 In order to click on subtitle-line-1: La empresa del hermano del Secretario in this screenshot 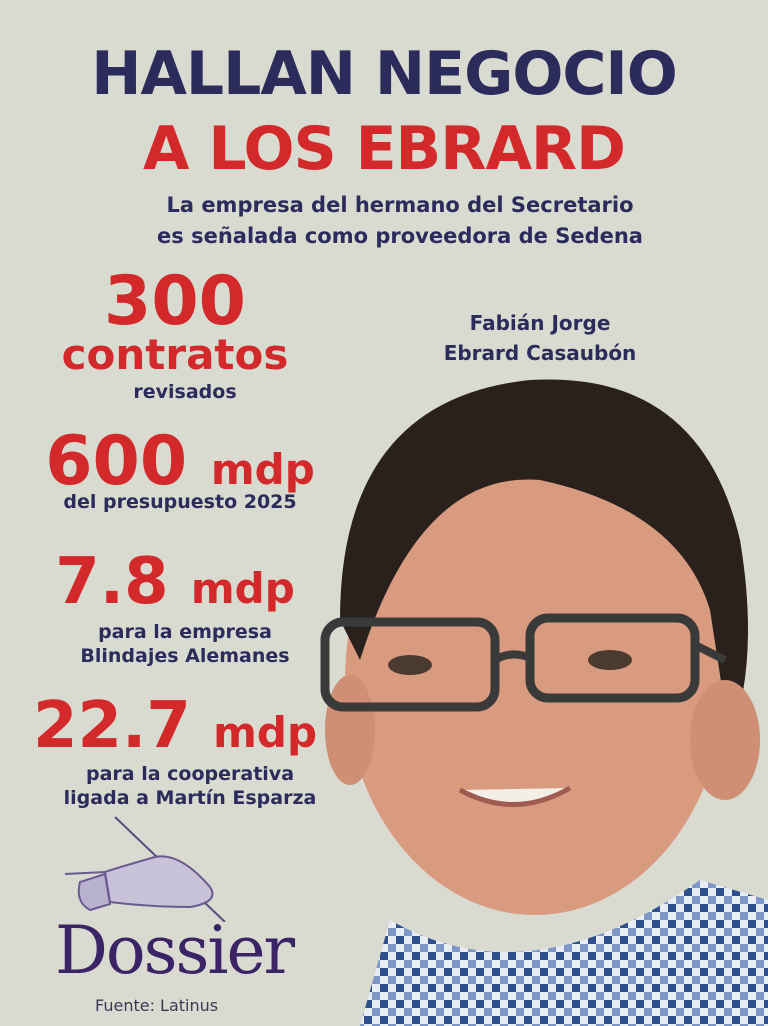, I will do `click(400, 205)`.